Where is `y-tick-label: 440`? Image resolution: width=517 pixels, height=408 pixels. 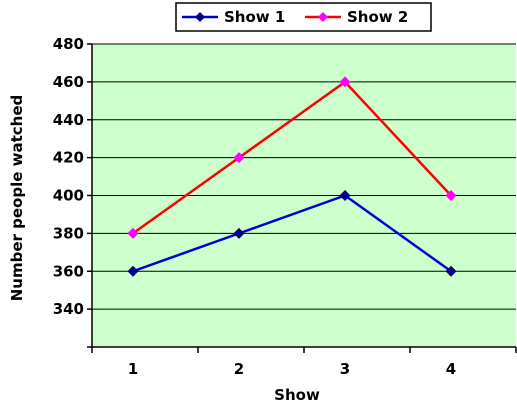
y-tick-label: 440 is located at coordinates (68, 120).